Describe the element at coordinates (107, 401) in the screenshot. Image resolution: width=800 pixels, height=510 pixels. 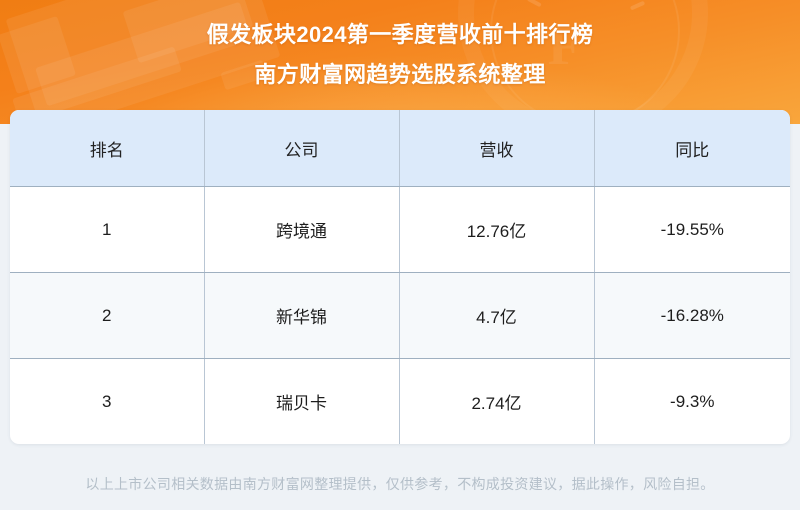
I see `cell-rank: 3` at that location.